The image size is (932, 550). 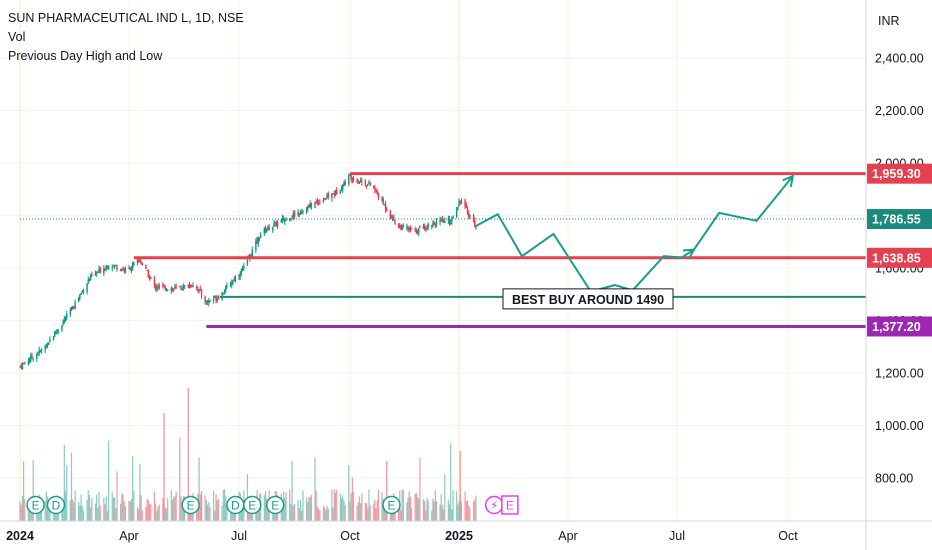 What do you see at coordinates (235, 506) in the screenshot?
I see `event-marker-label: D` at bounding box center [235, 506].